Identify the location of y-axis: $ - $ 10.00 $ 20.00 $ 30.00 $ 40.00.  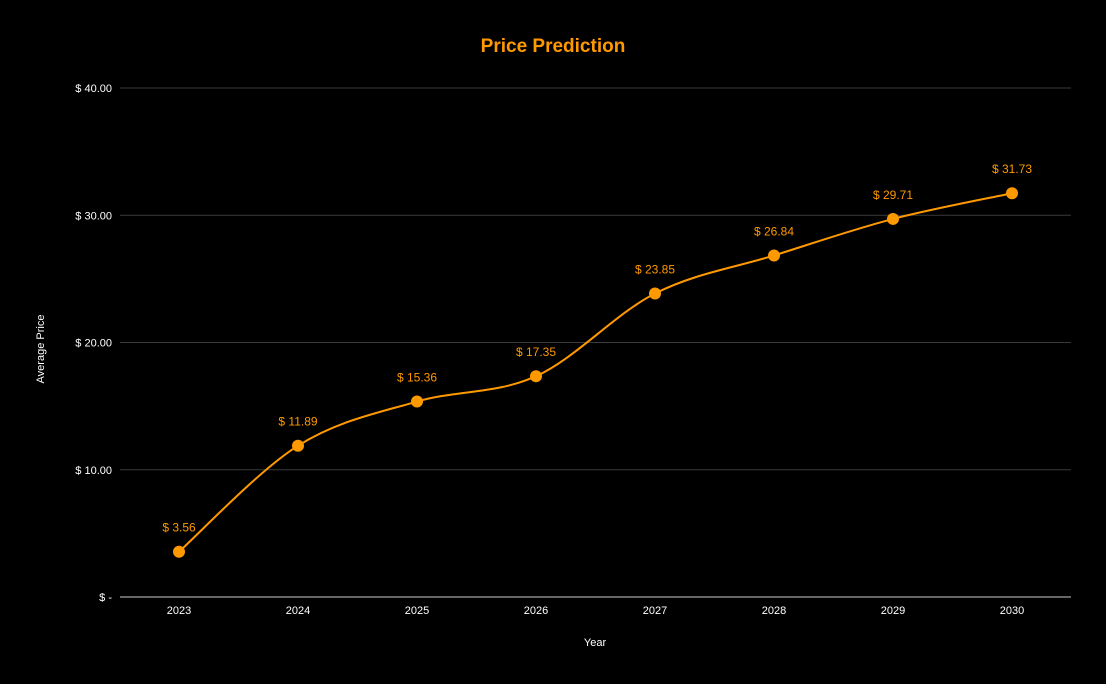
(93, 343).